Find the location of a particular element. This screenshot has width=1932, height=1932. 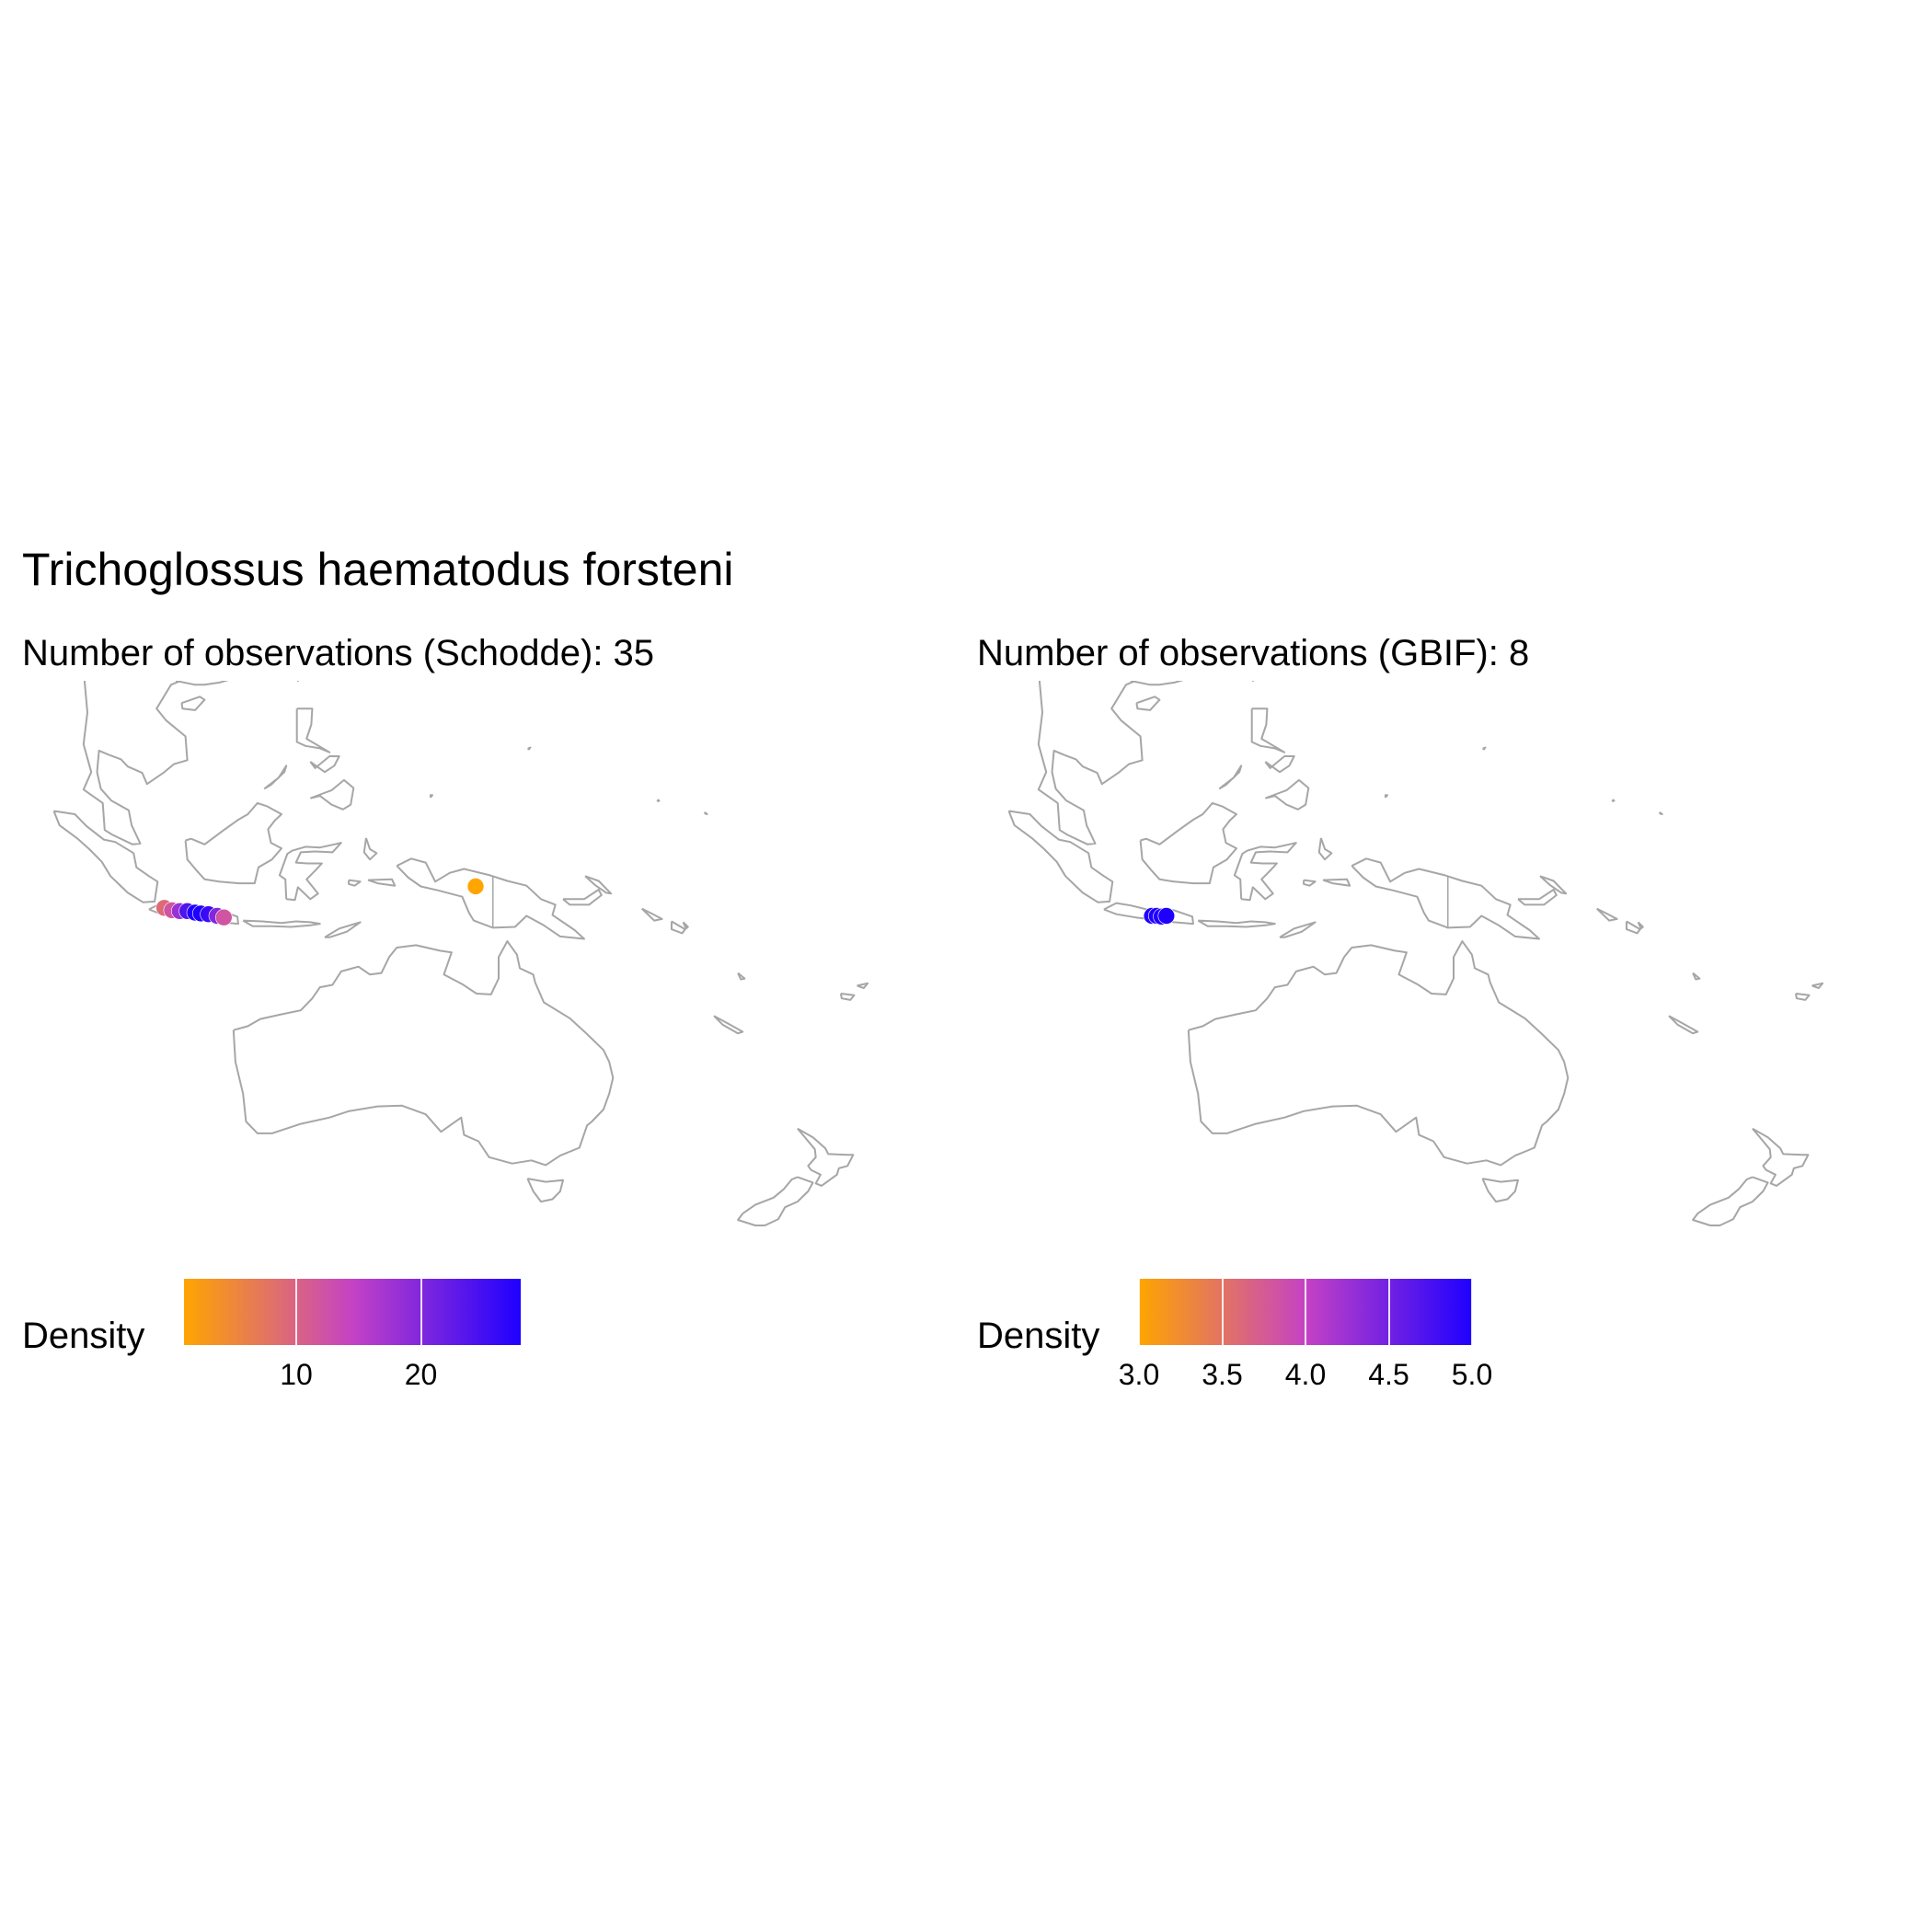

map-svg-schodde is located at coordinates (460, 917).